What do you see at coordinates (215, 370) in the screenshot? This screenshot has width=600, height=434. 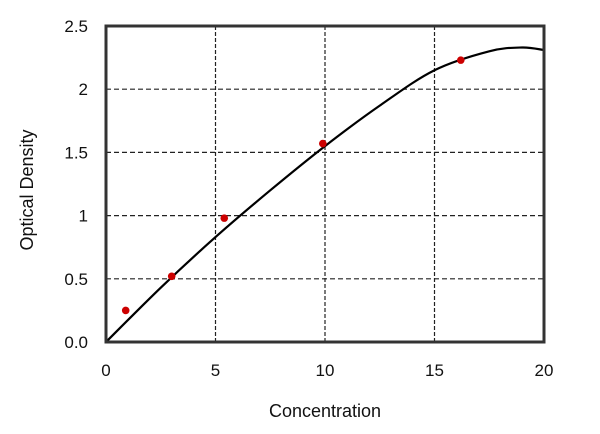 I see `x-tick-label: 5` at bounding box center [215, 370].